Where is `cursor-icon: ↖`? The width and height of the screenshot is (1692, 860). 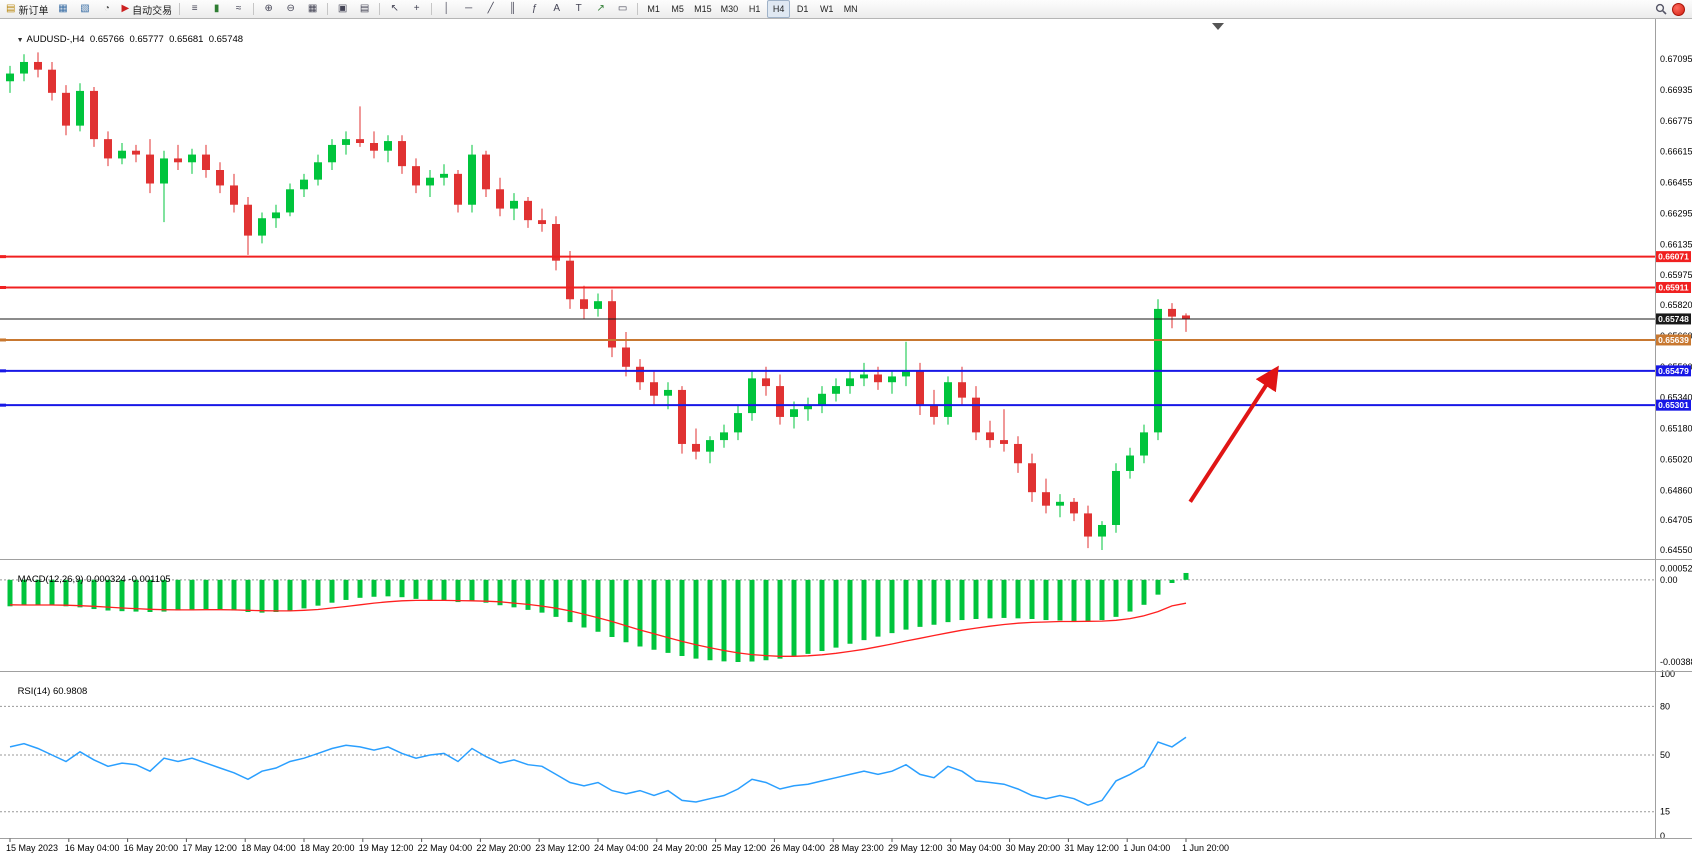
cursor-icon: ↖ is located at coordinates (394, 9).